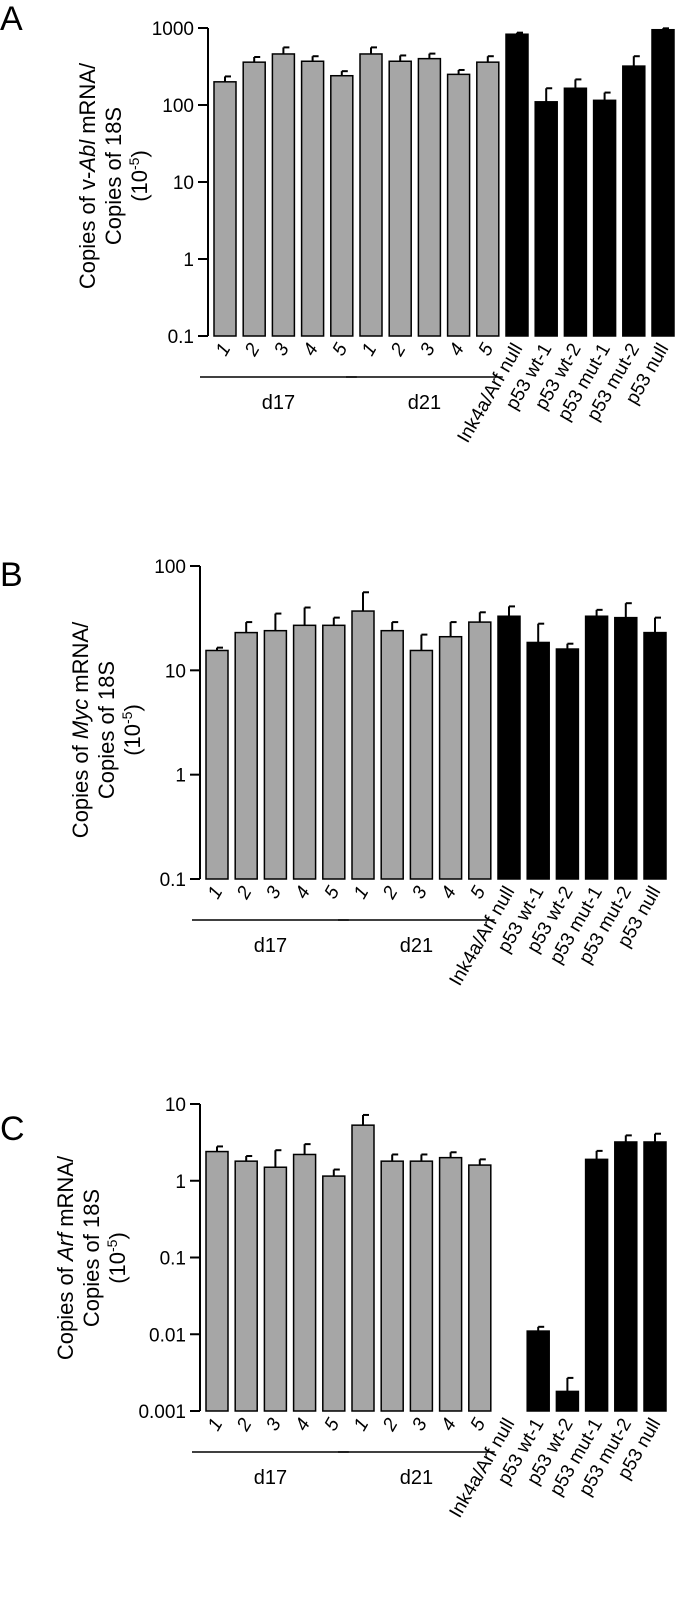 The image size is (700, 1617). Describe the element at coordinates (65, 1257) in the screenshot. I see `y-axis-label-line: Copies of Arf mRNA/` at that location.